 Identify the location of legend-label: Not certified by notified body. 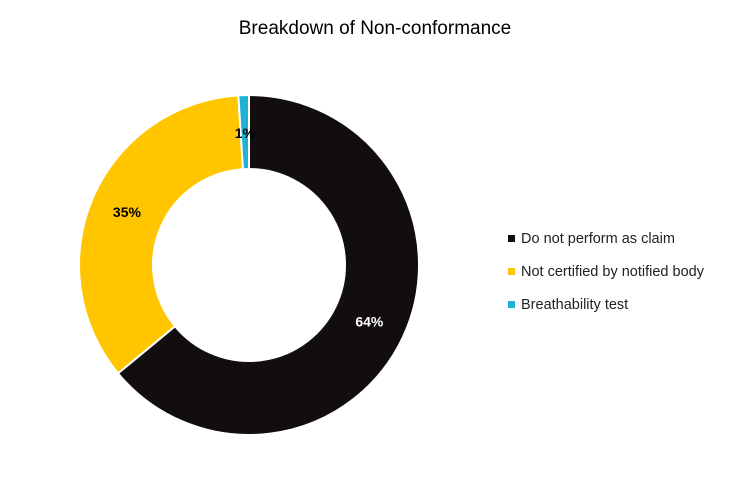
(612, 271).